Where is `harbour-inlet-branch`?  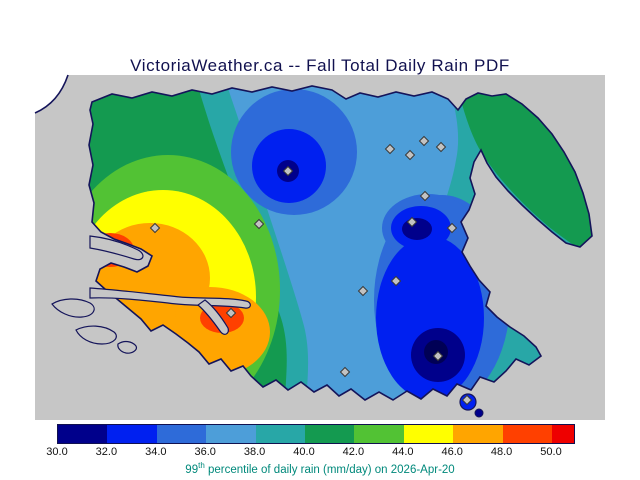
harbour-inlet-branch is located at coordinates (213, 317).